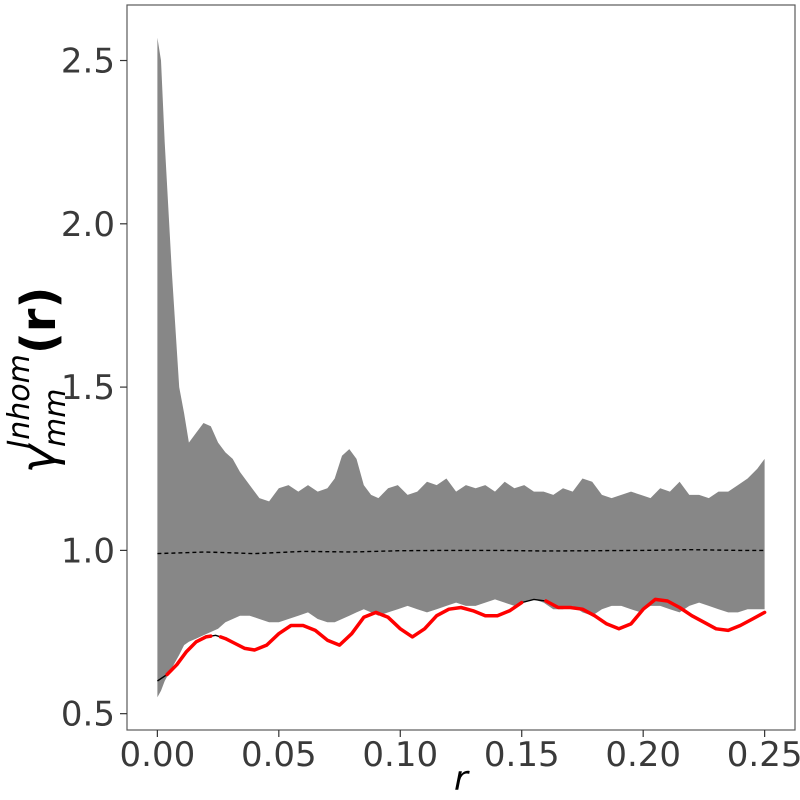 The image size is (800, 800). I want to click on svg-text: γmmInhom(r), so click(37, 380).